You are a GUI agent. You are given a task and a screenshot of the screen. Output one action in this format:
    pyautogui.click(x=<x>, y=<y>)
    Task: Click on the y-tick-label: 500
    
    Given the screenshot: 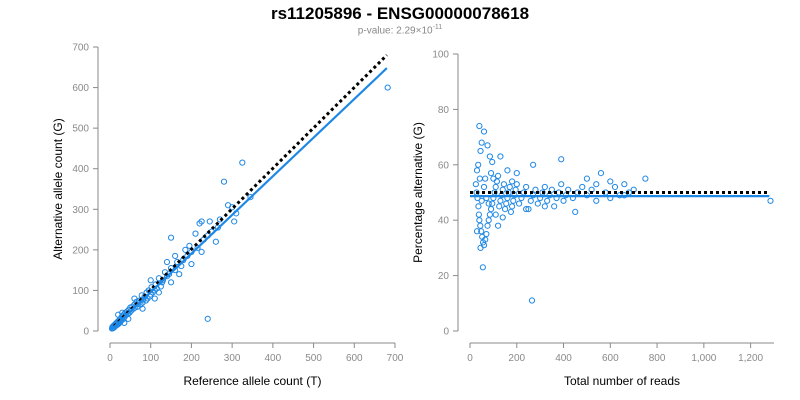 What is the action you would take?
    pyautogui.click(x=80, y=129)
    